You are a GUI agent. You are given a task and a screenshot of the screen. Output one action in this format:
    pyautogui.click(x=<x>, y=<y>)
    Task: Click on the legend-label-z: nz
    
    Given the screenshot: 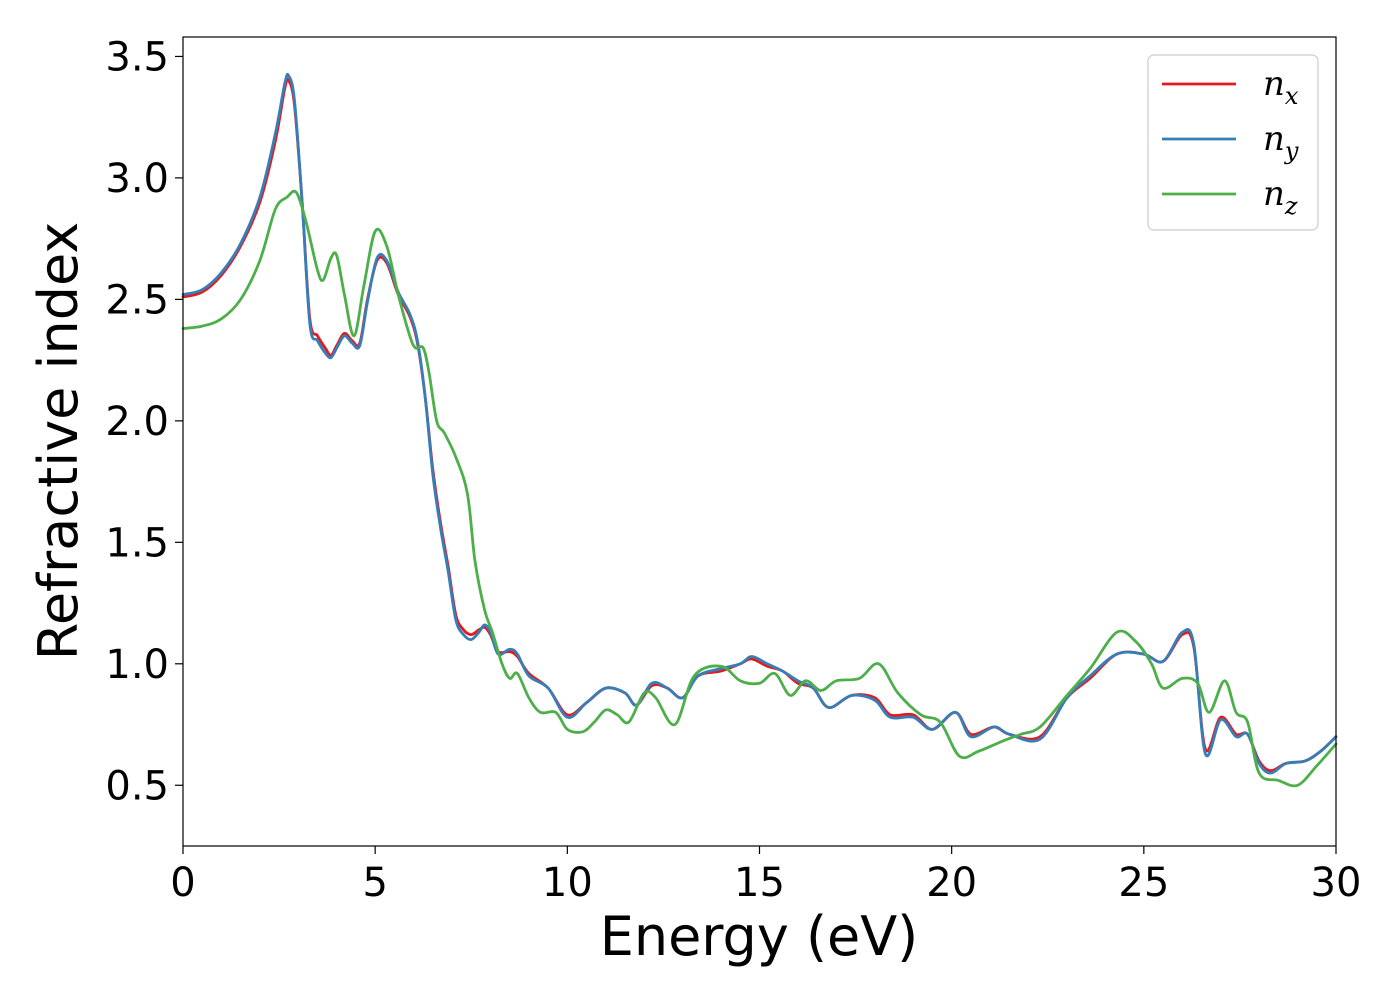 What is the action you would take?
    pyautogui.click(x=1280, y=197)
    